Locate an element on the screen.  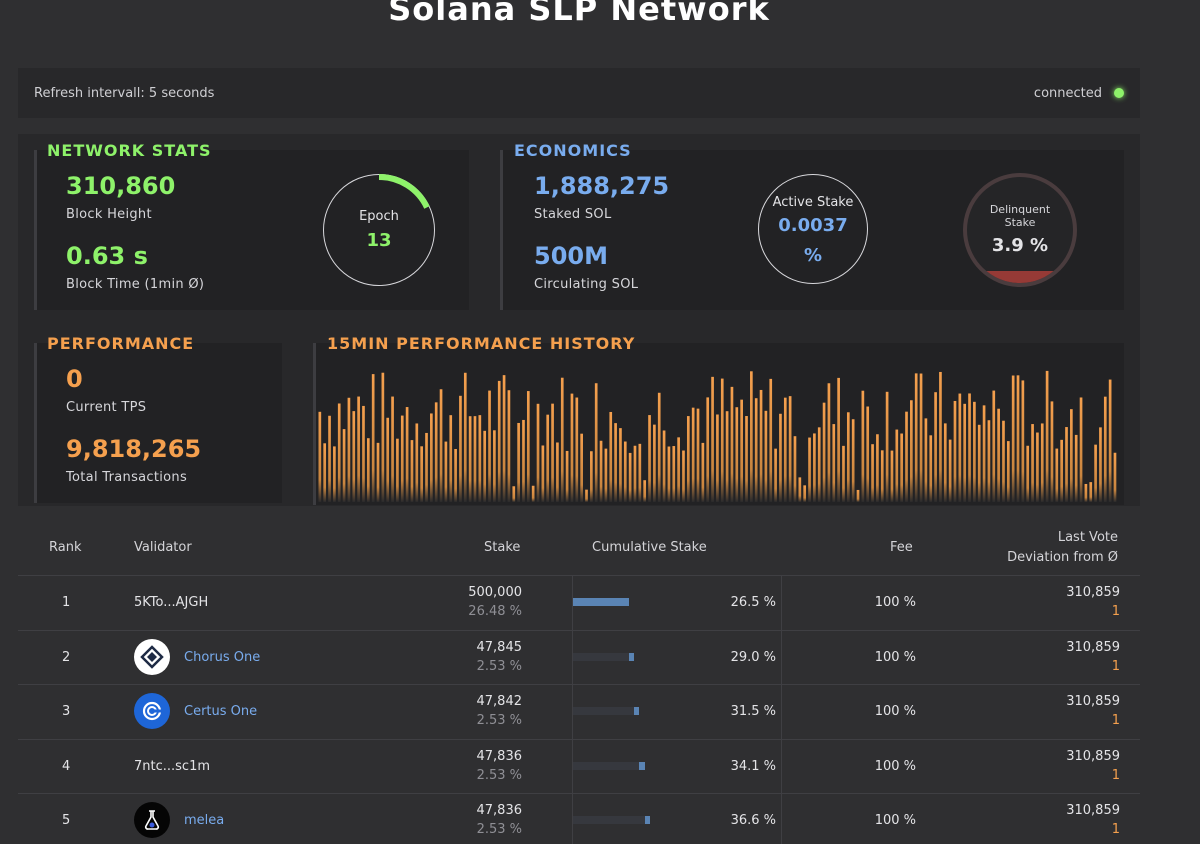
header-cumulative-stake: Cumulative Stake is located at coordinates (649, 547).